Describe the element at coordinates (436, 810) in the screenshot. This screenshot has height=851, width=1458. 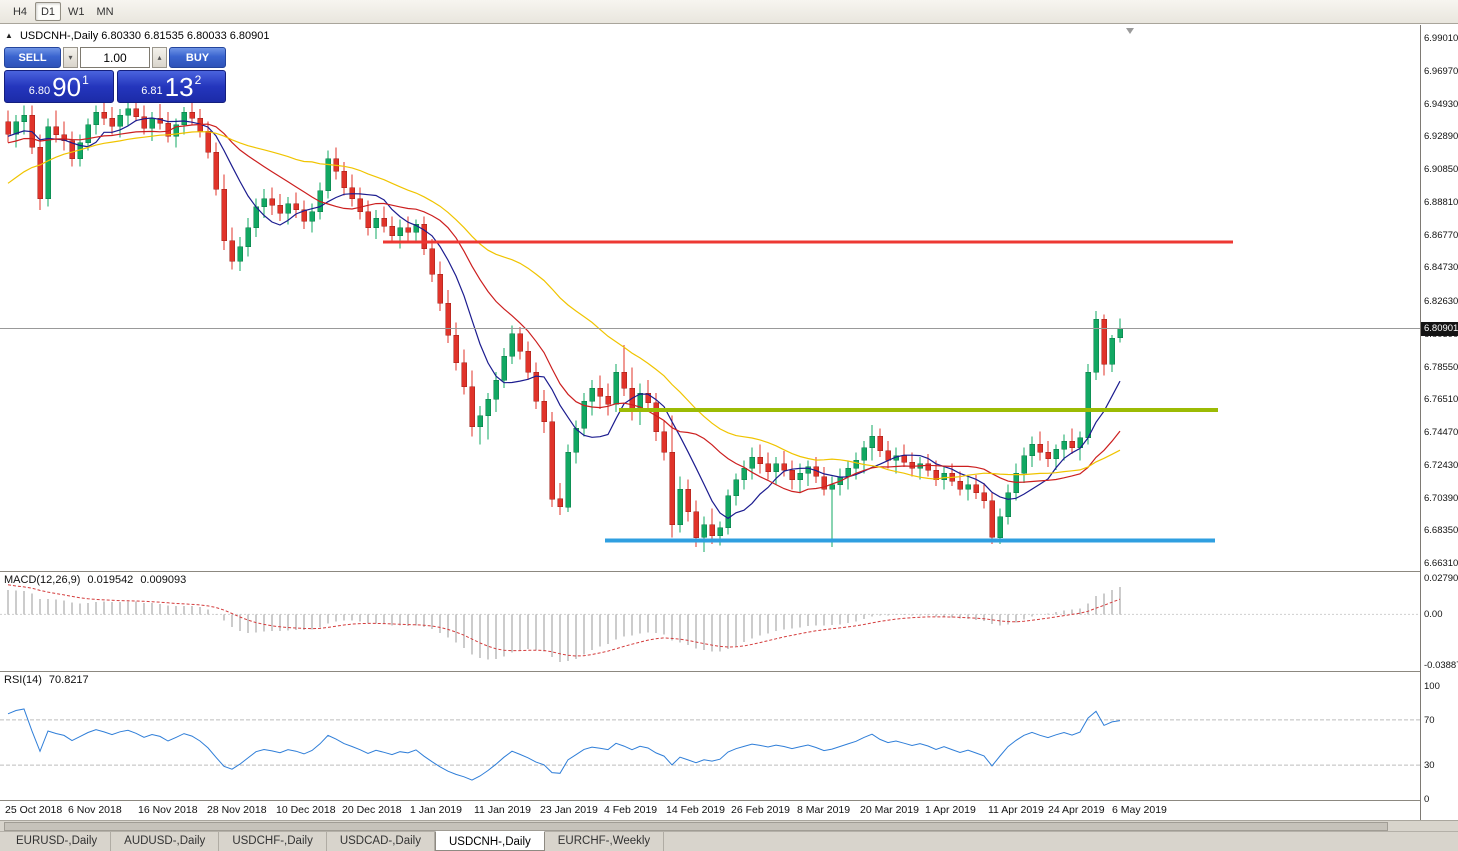
I see `date-axis-label: 1 Jan 2019` at that location.